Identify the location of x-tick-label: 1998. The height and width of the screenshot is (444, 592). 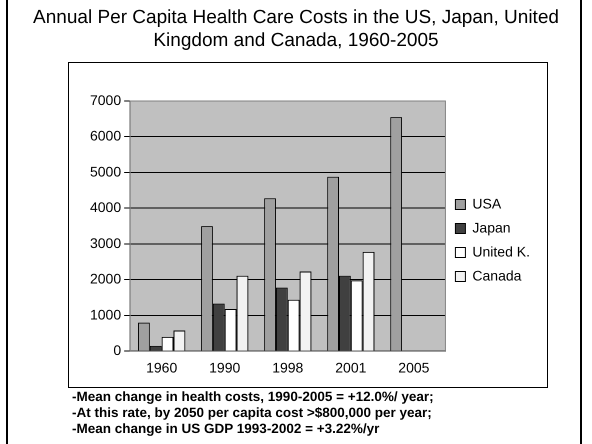
(288, 367).